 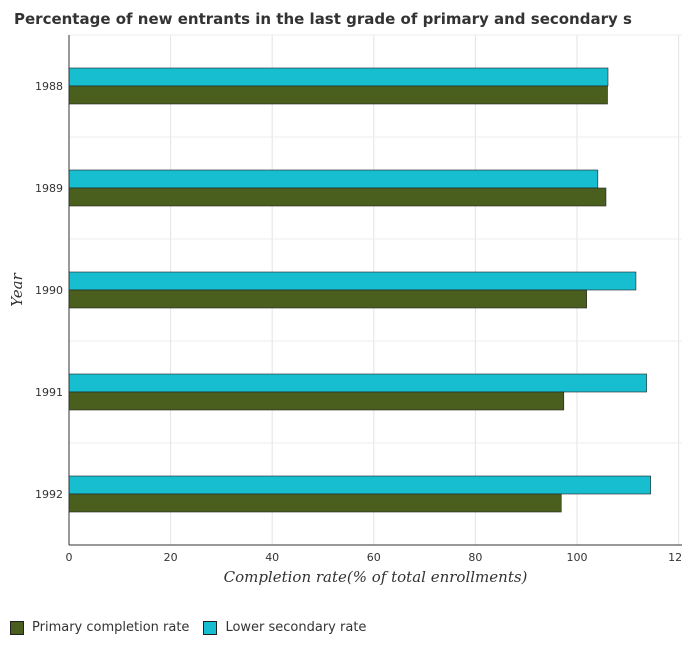 I want to click on y-tick-label: 1992, so click(x=49, y=494).